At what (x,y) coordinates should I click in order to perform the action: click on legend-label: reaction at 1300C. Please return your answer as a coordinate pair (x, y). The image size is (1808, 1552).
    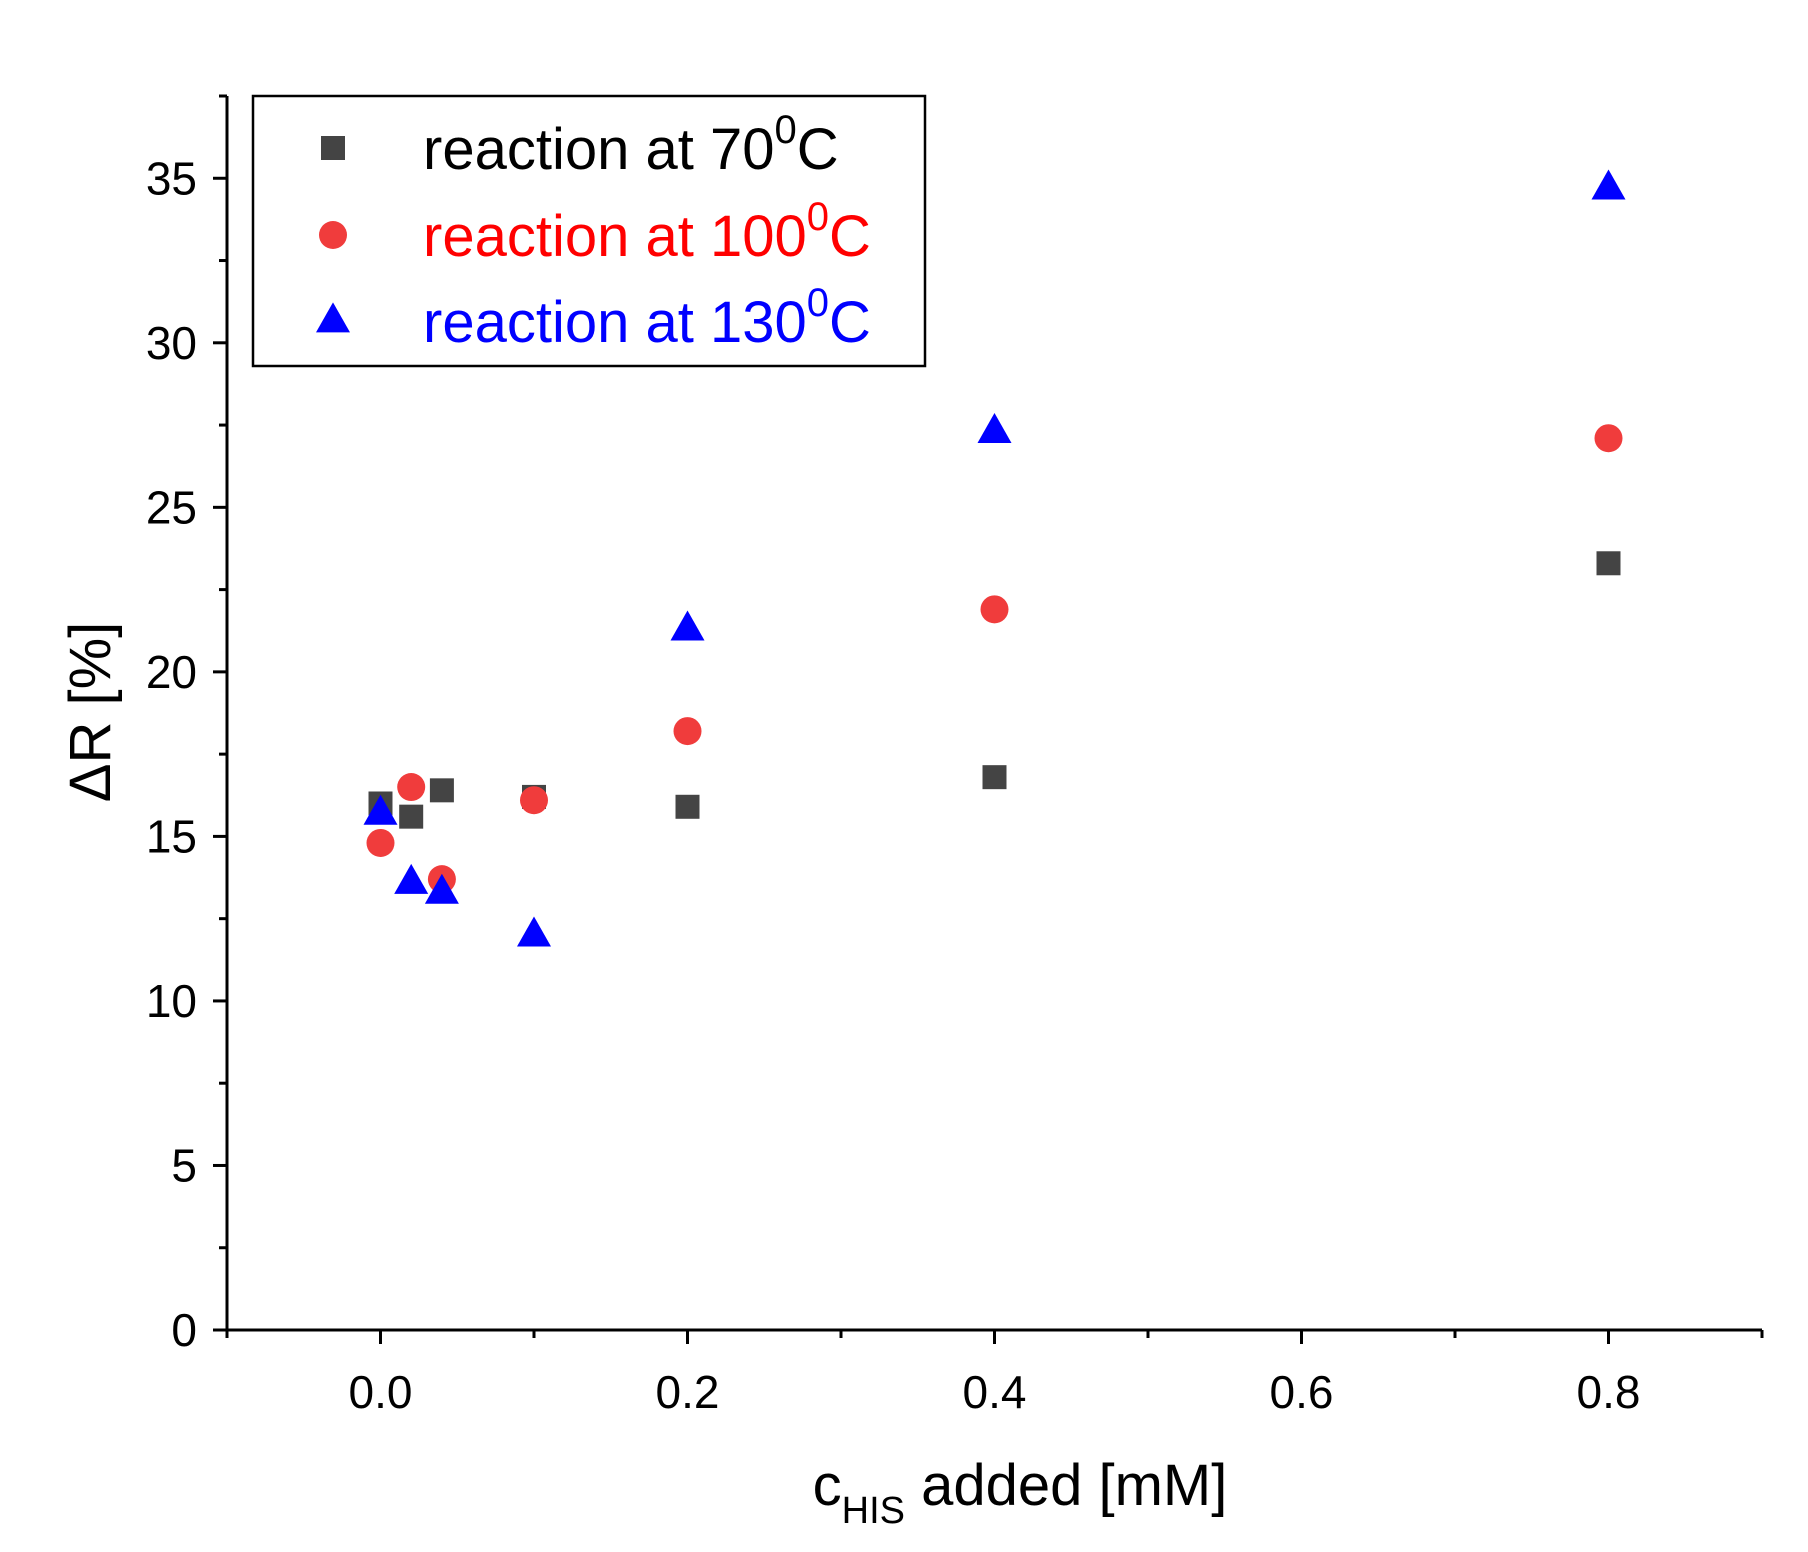
    Looking at the image, I should click on (647, 318).